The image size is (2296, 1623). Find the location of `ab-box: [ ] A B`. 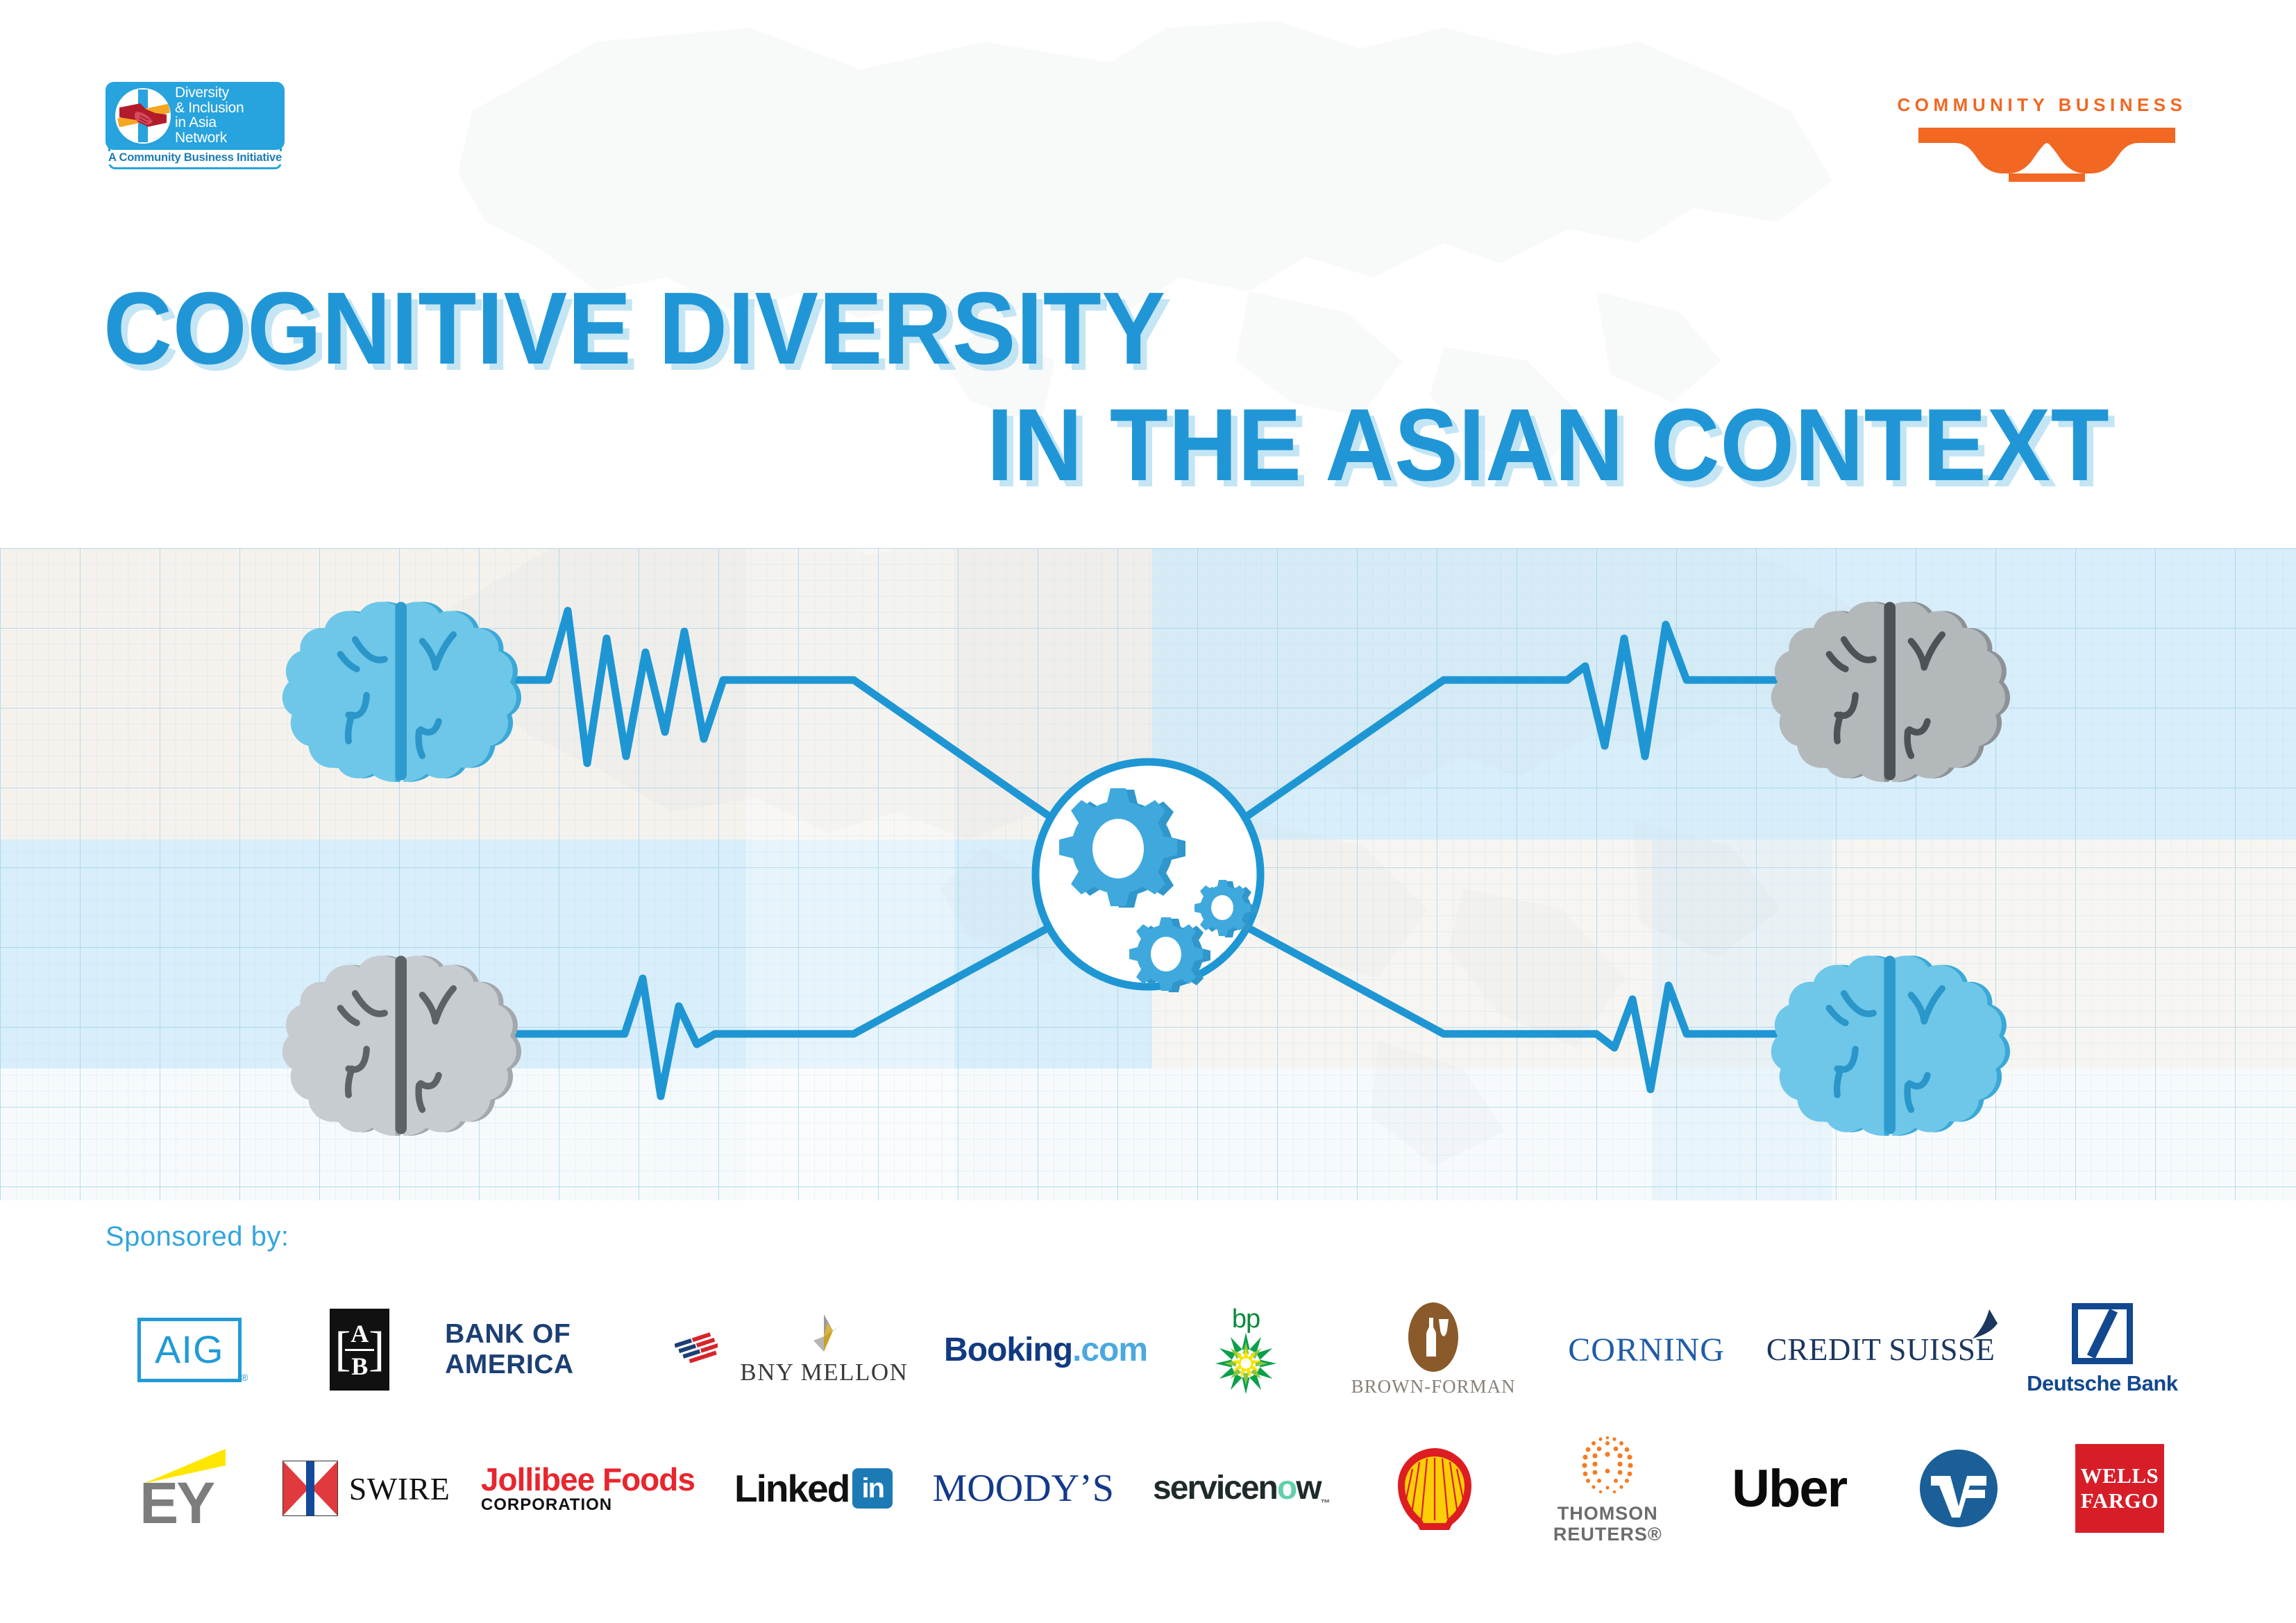

ab-box: [ ] A B is located at coordinates (360, 1350).